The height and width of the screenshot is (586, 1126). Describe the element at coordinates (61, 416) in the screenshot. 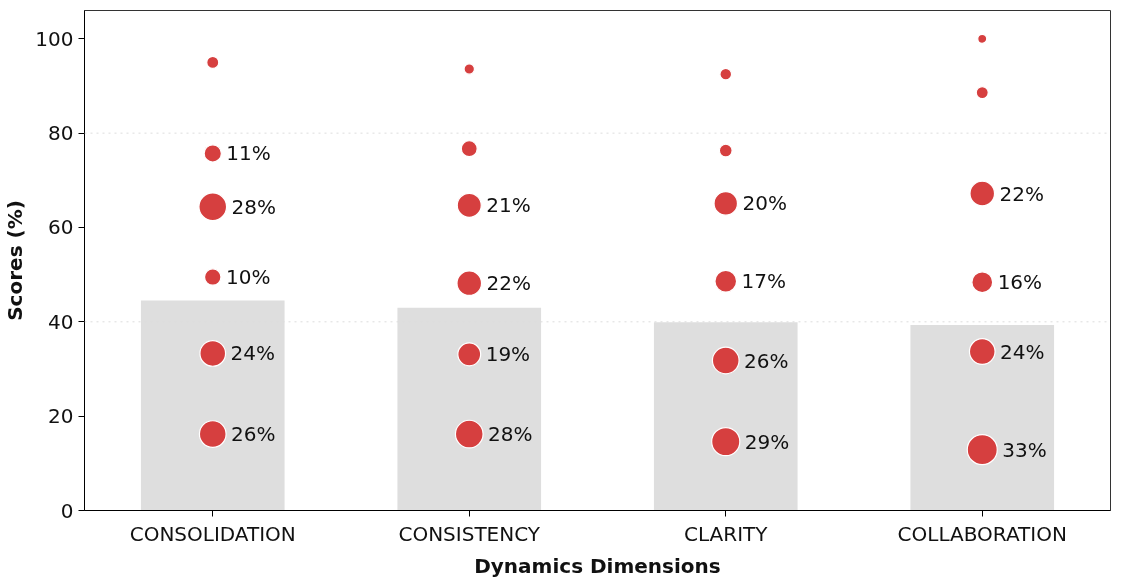

I see `y-tick-label: 20` at that location.